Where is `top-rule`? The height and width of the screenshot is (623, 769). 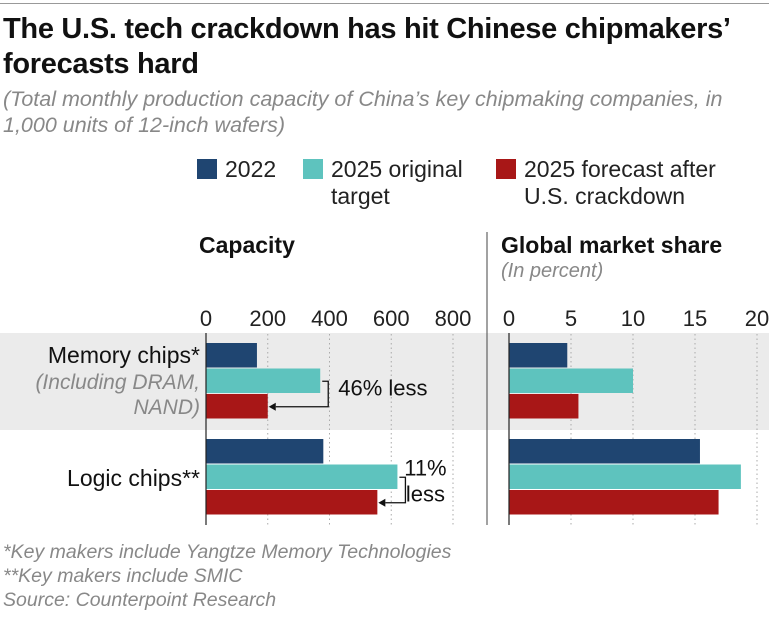
top-rule is located at coordinates (384, 3).